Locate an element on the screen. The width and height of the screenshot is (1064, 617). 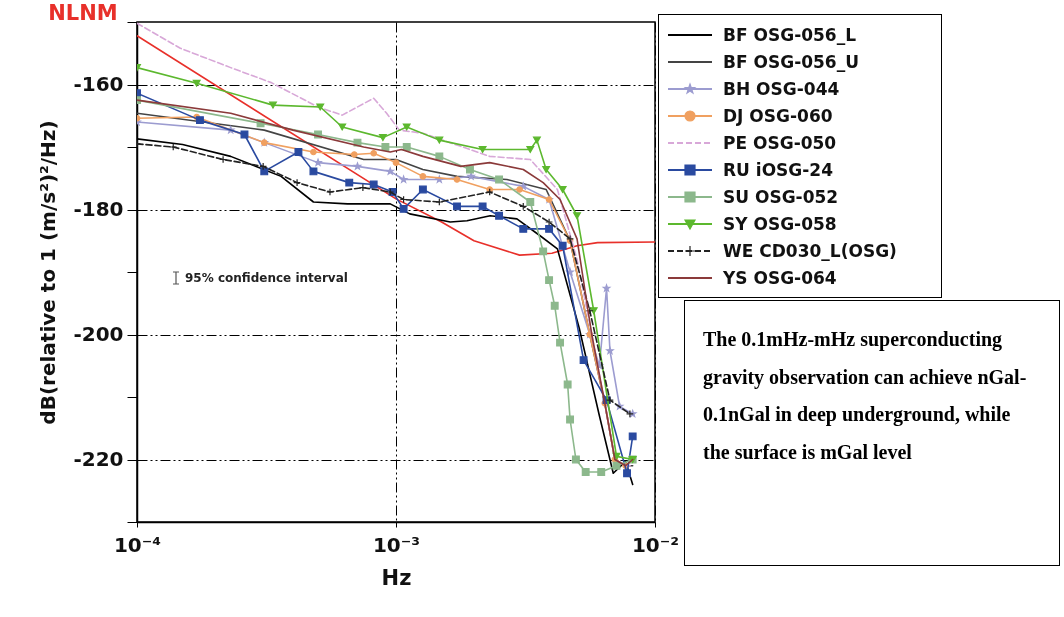
annotation: 95% confidence interval is located at coordinates (266, 278).